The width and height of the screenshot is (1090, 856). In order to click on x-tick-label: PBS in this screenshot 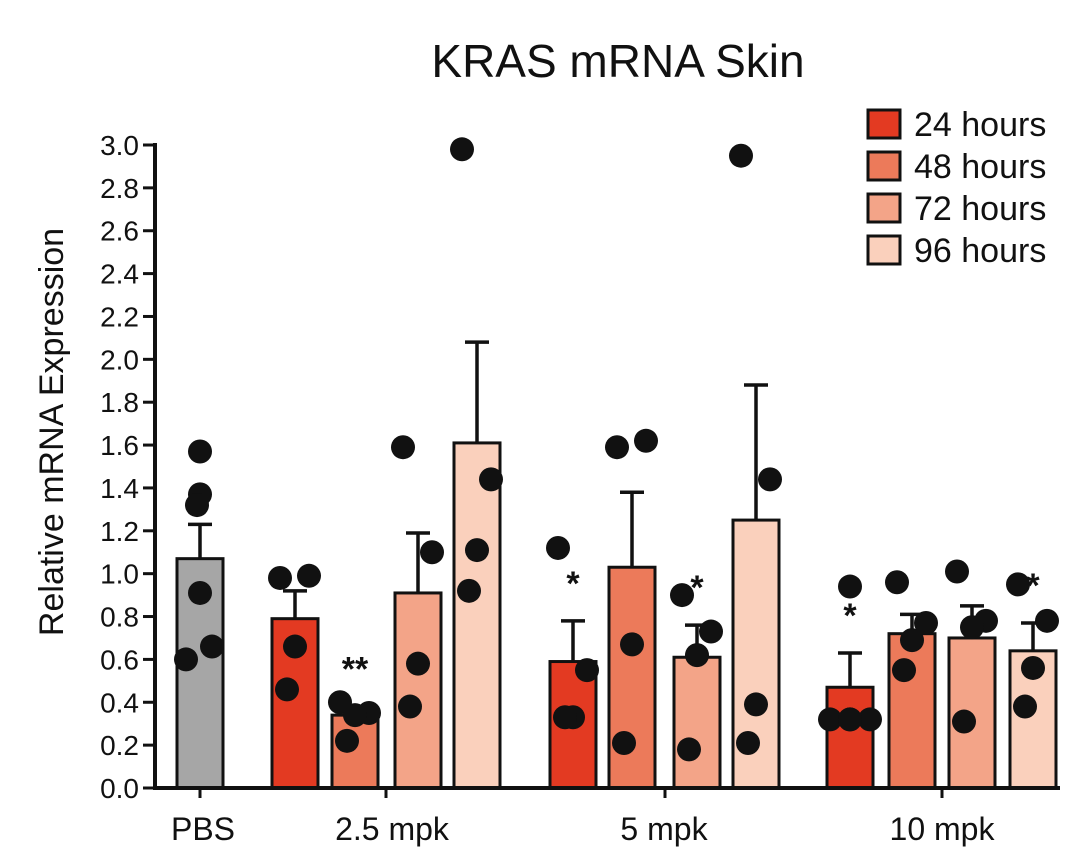, I will do `click(203, 829)`.